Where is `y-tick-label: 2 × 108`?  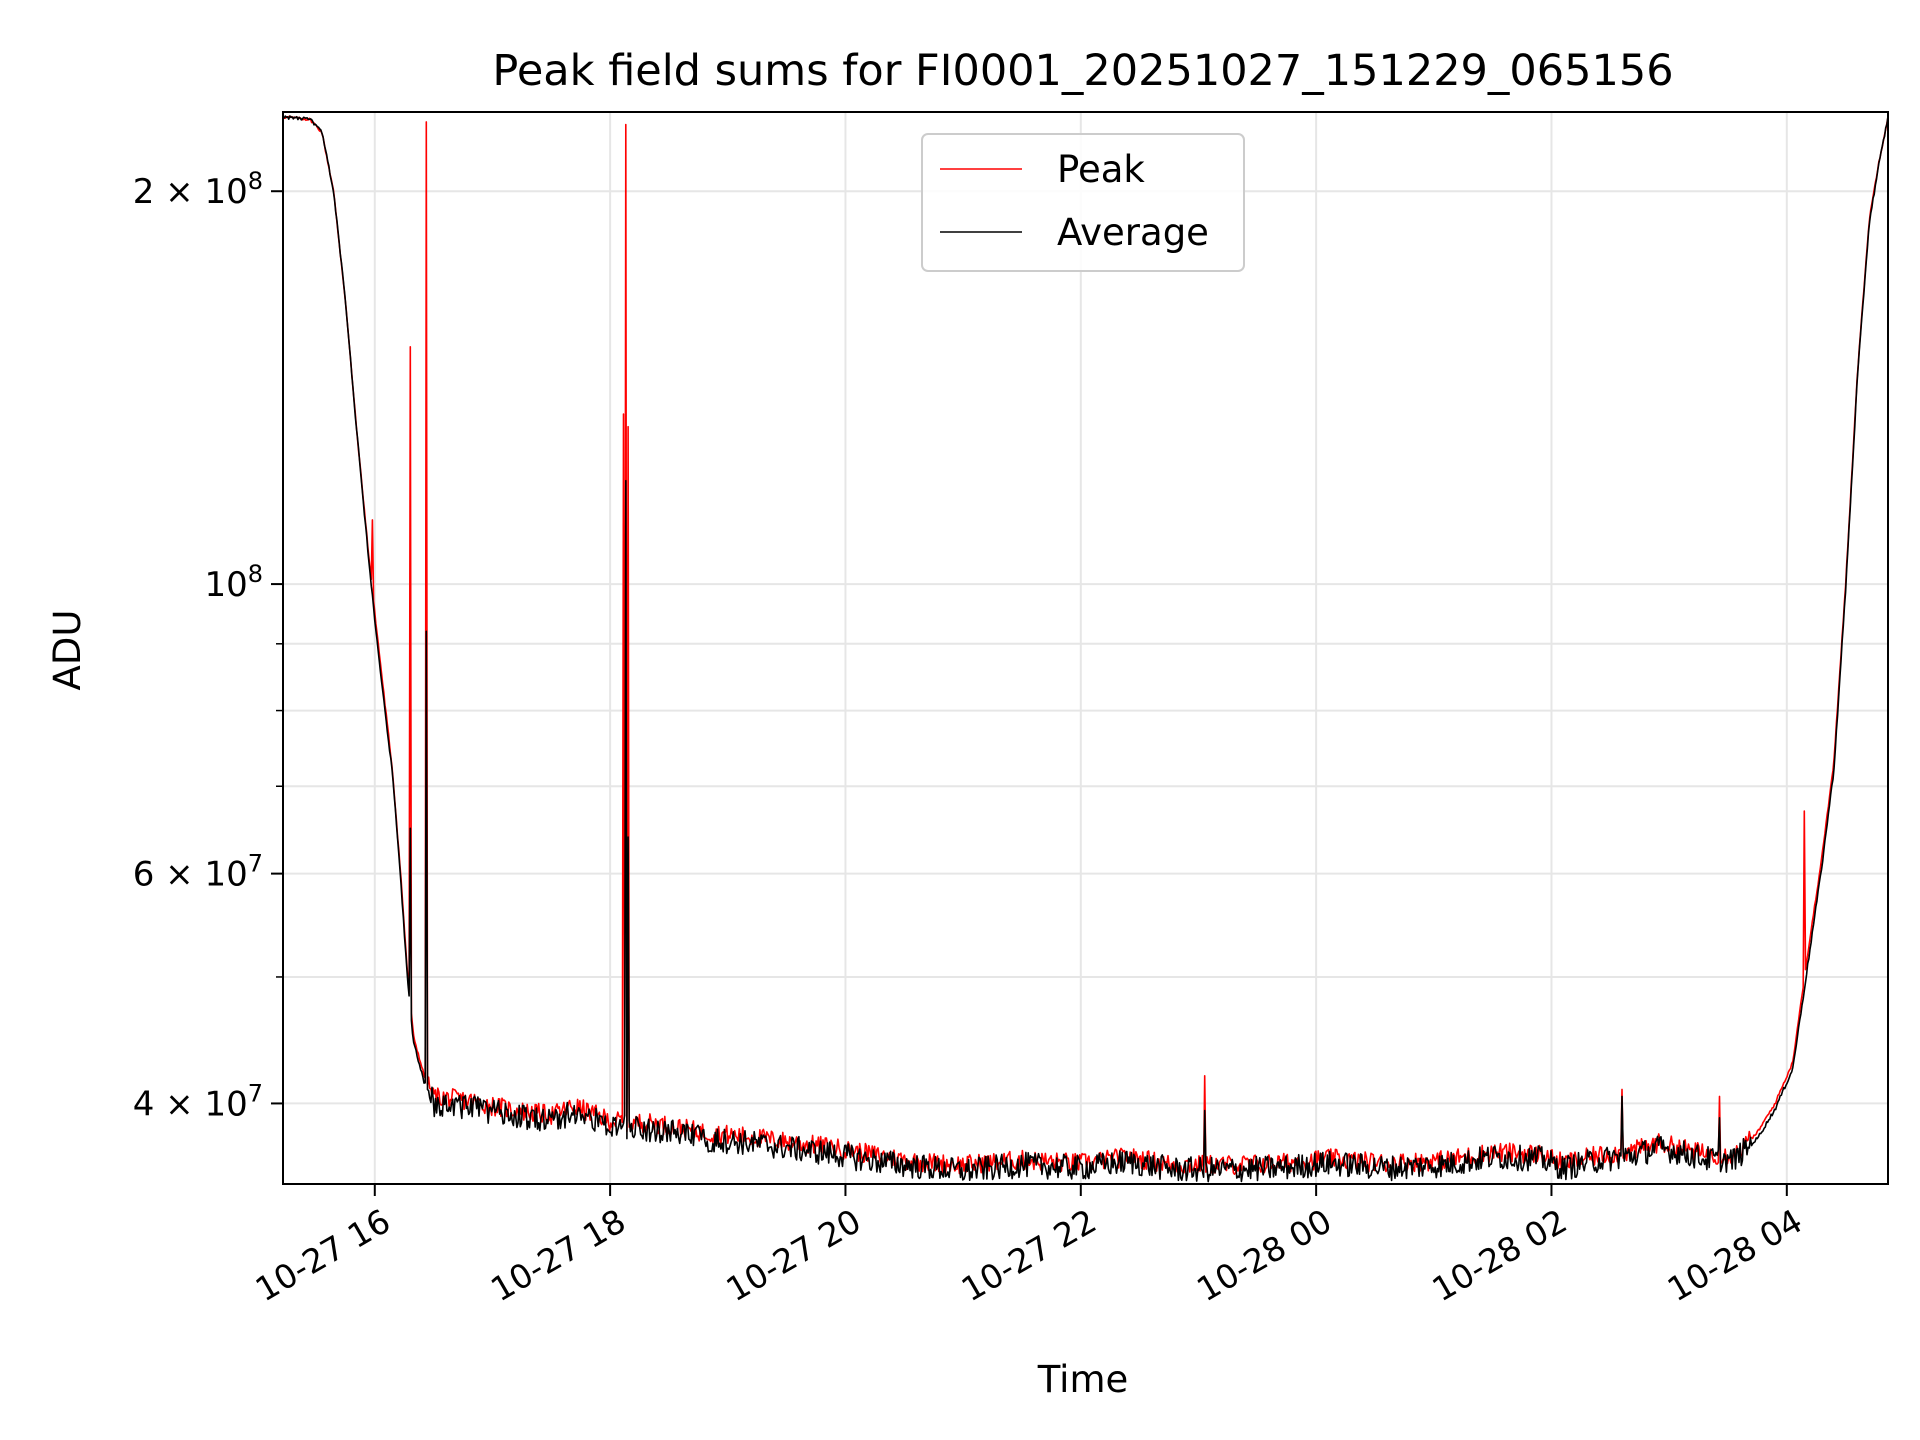 y-tick-label: 2 × 108 is located at coordinates (198, 189).